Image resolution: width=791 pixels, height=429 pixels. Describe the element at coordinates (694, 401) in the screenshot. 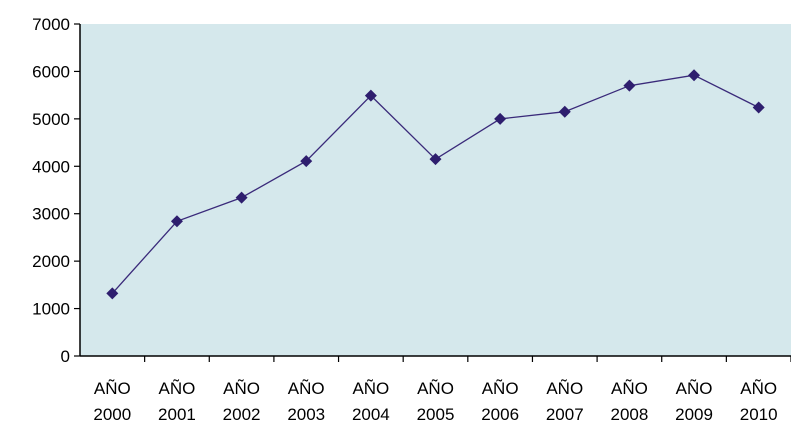

I see `x-tick-label: AÑO 2009` at that location.